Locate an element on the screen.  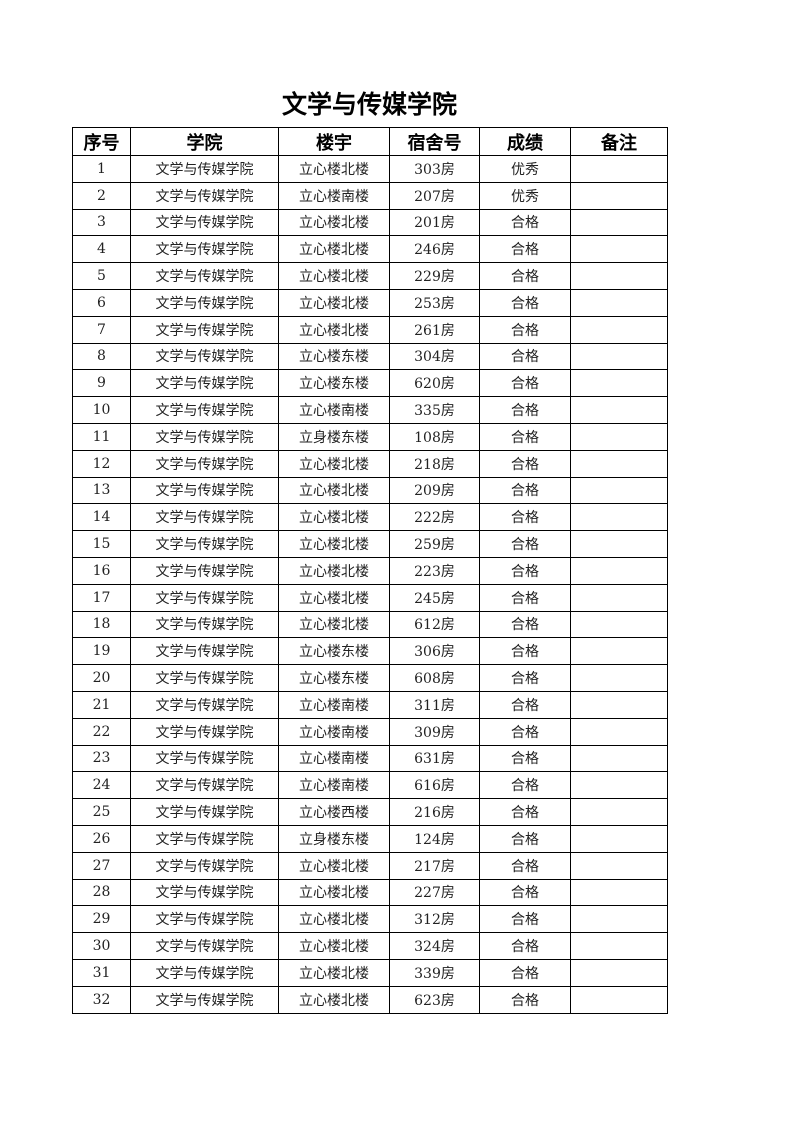
cell-room: 312房 is located at coordinates (434, 919).